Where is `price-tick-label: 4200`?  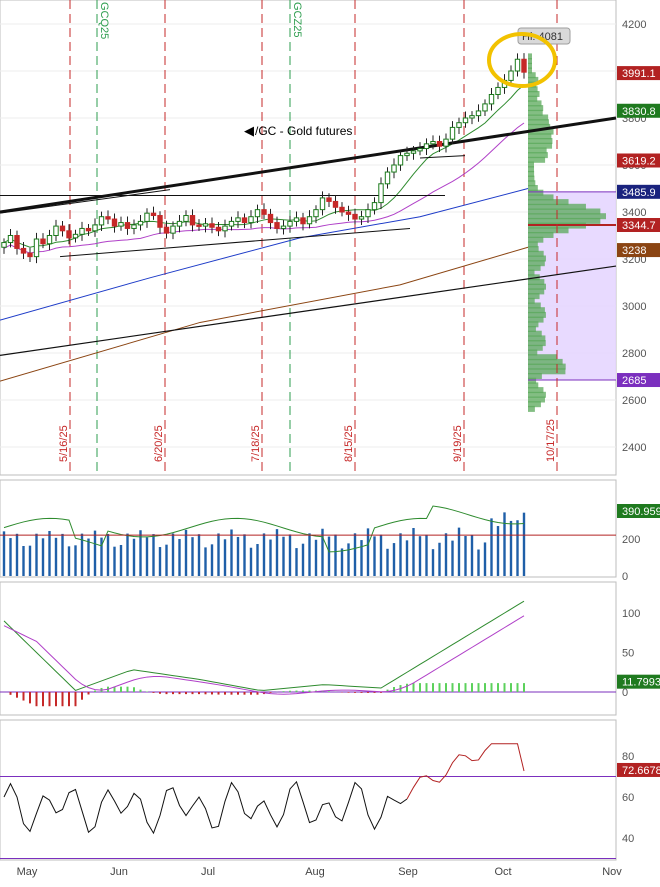
price-tick-label: 4200 is located at coordinates (634, 25).